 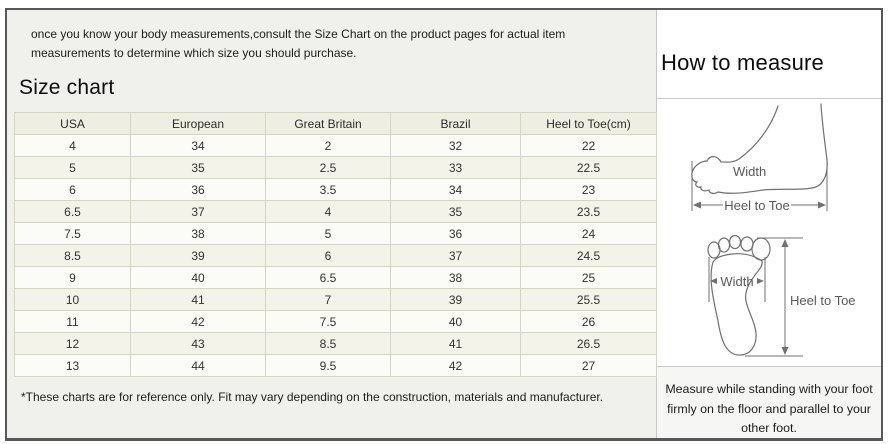 I want to click on size-column-header: Heel to Toe(cm), so click(x=588, y=124).